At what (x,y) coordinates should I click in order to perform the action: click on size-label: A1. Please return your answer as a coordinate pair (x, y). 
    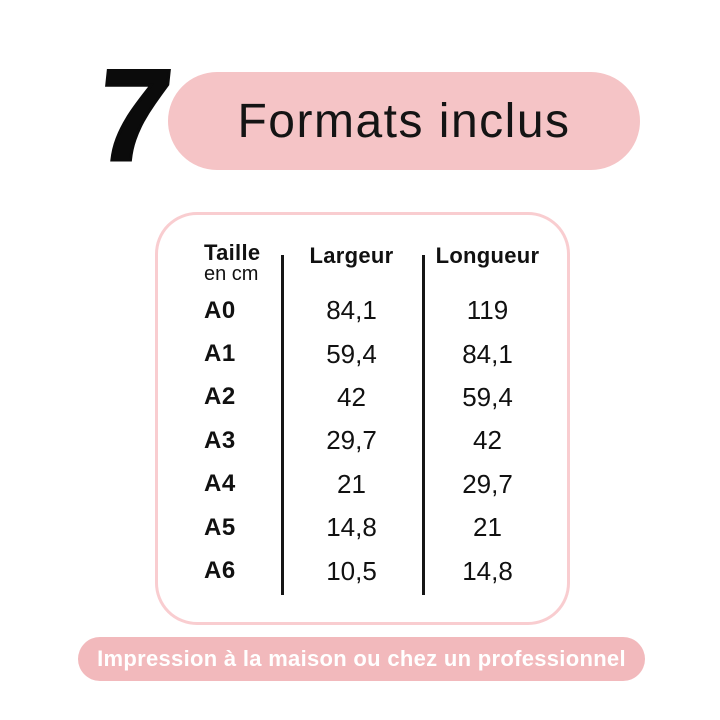
    Looking at the image, I should click on (220, 354).